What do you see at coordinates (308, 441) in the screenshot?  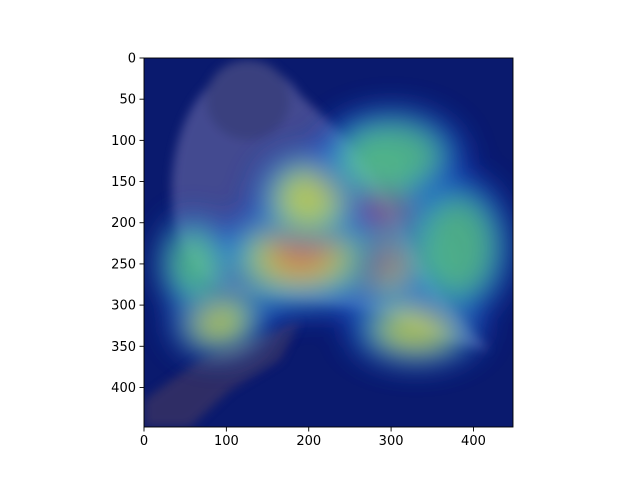 I see `x-tick-label: 200` at bounding box center [308, 441].